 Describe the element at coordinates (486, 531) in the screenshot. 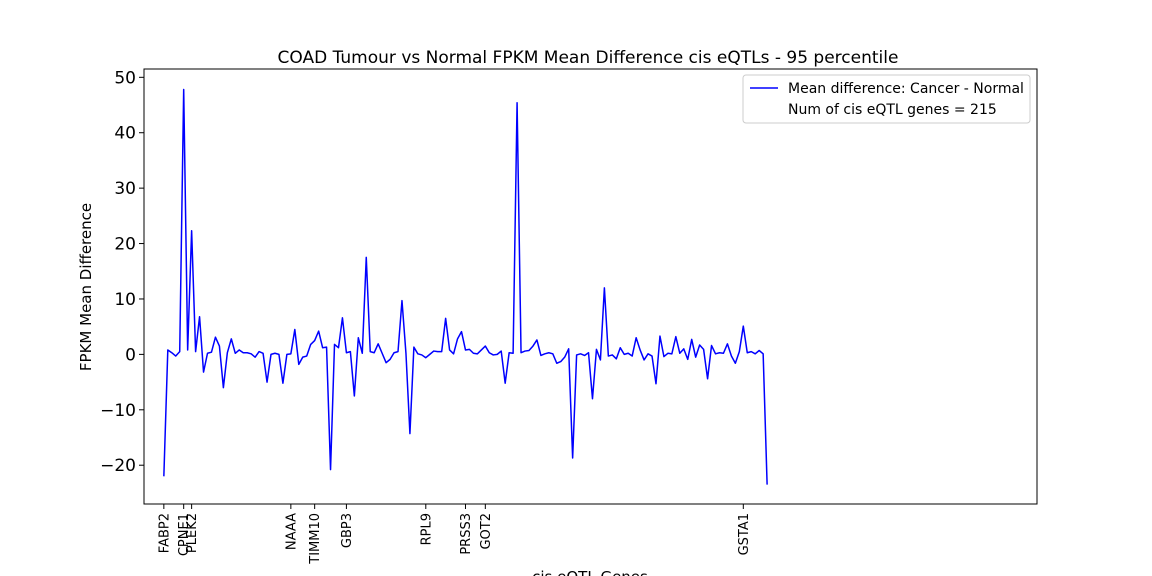

I see `x-tick-label: GOT2` at that location.